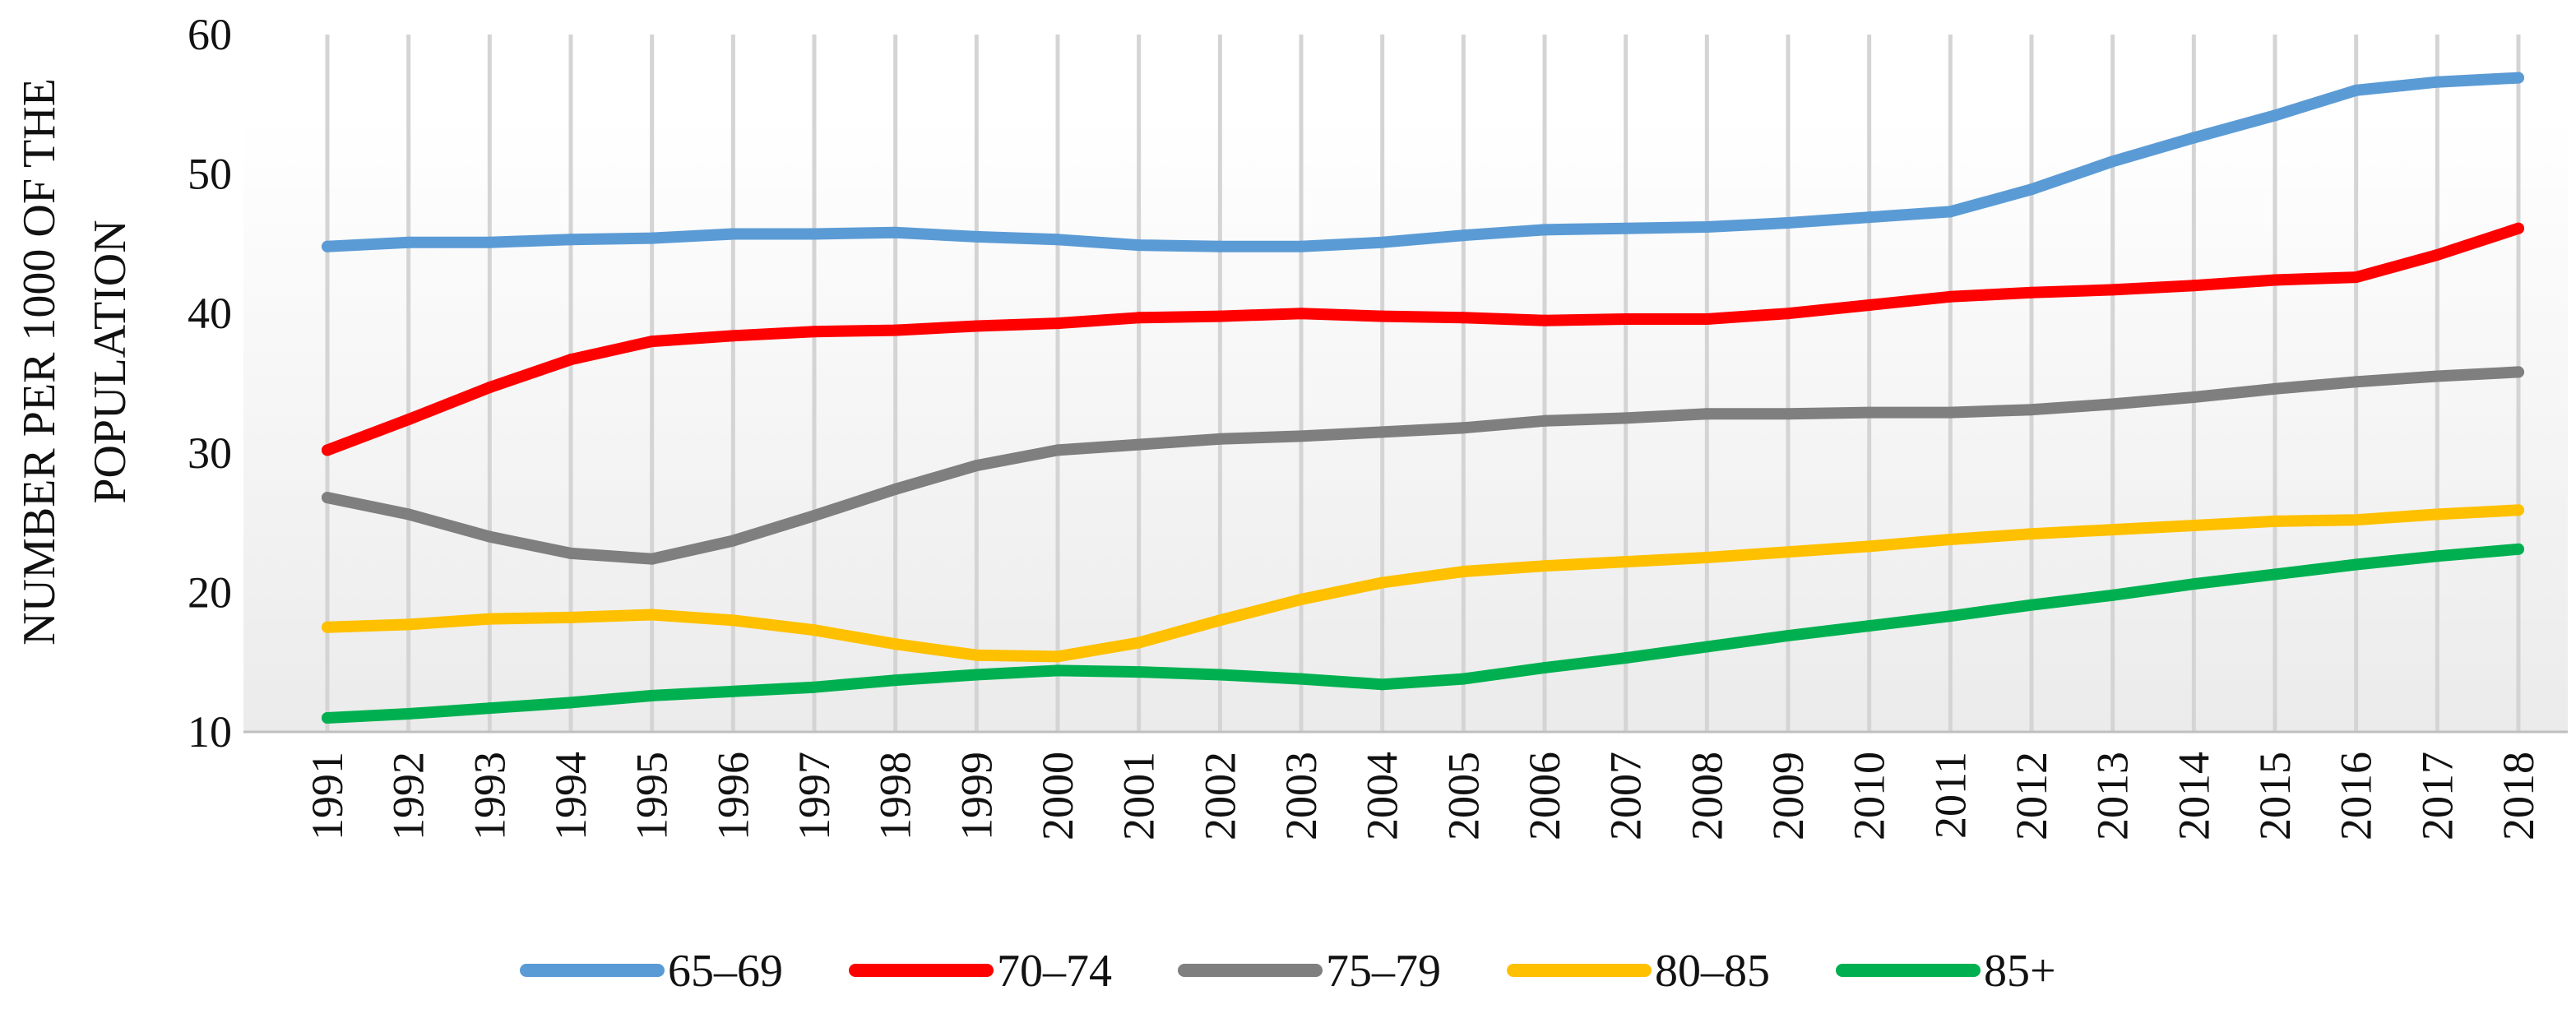 The height and width of the screenshot is (1009, 2576). Describe the element at coordinates (2437, 796) in the screenshot. I see `x-tick-label: 2017` at that location.